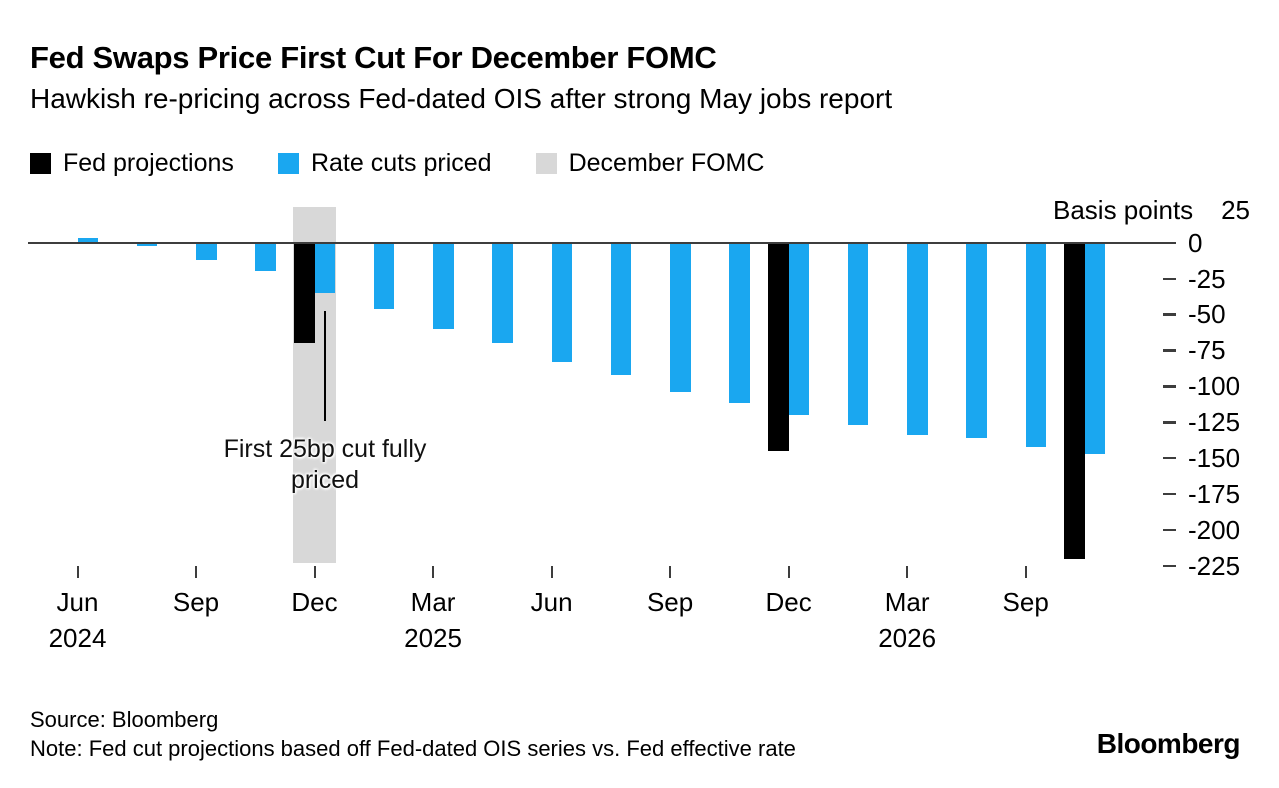 The width and height of the screenshot is (1279, 788). What do you see at coordinates (739, 323) in the screenshot?
I see `bar-rate-cuts-priced-oct-2025` at bounding box center [739, 323].